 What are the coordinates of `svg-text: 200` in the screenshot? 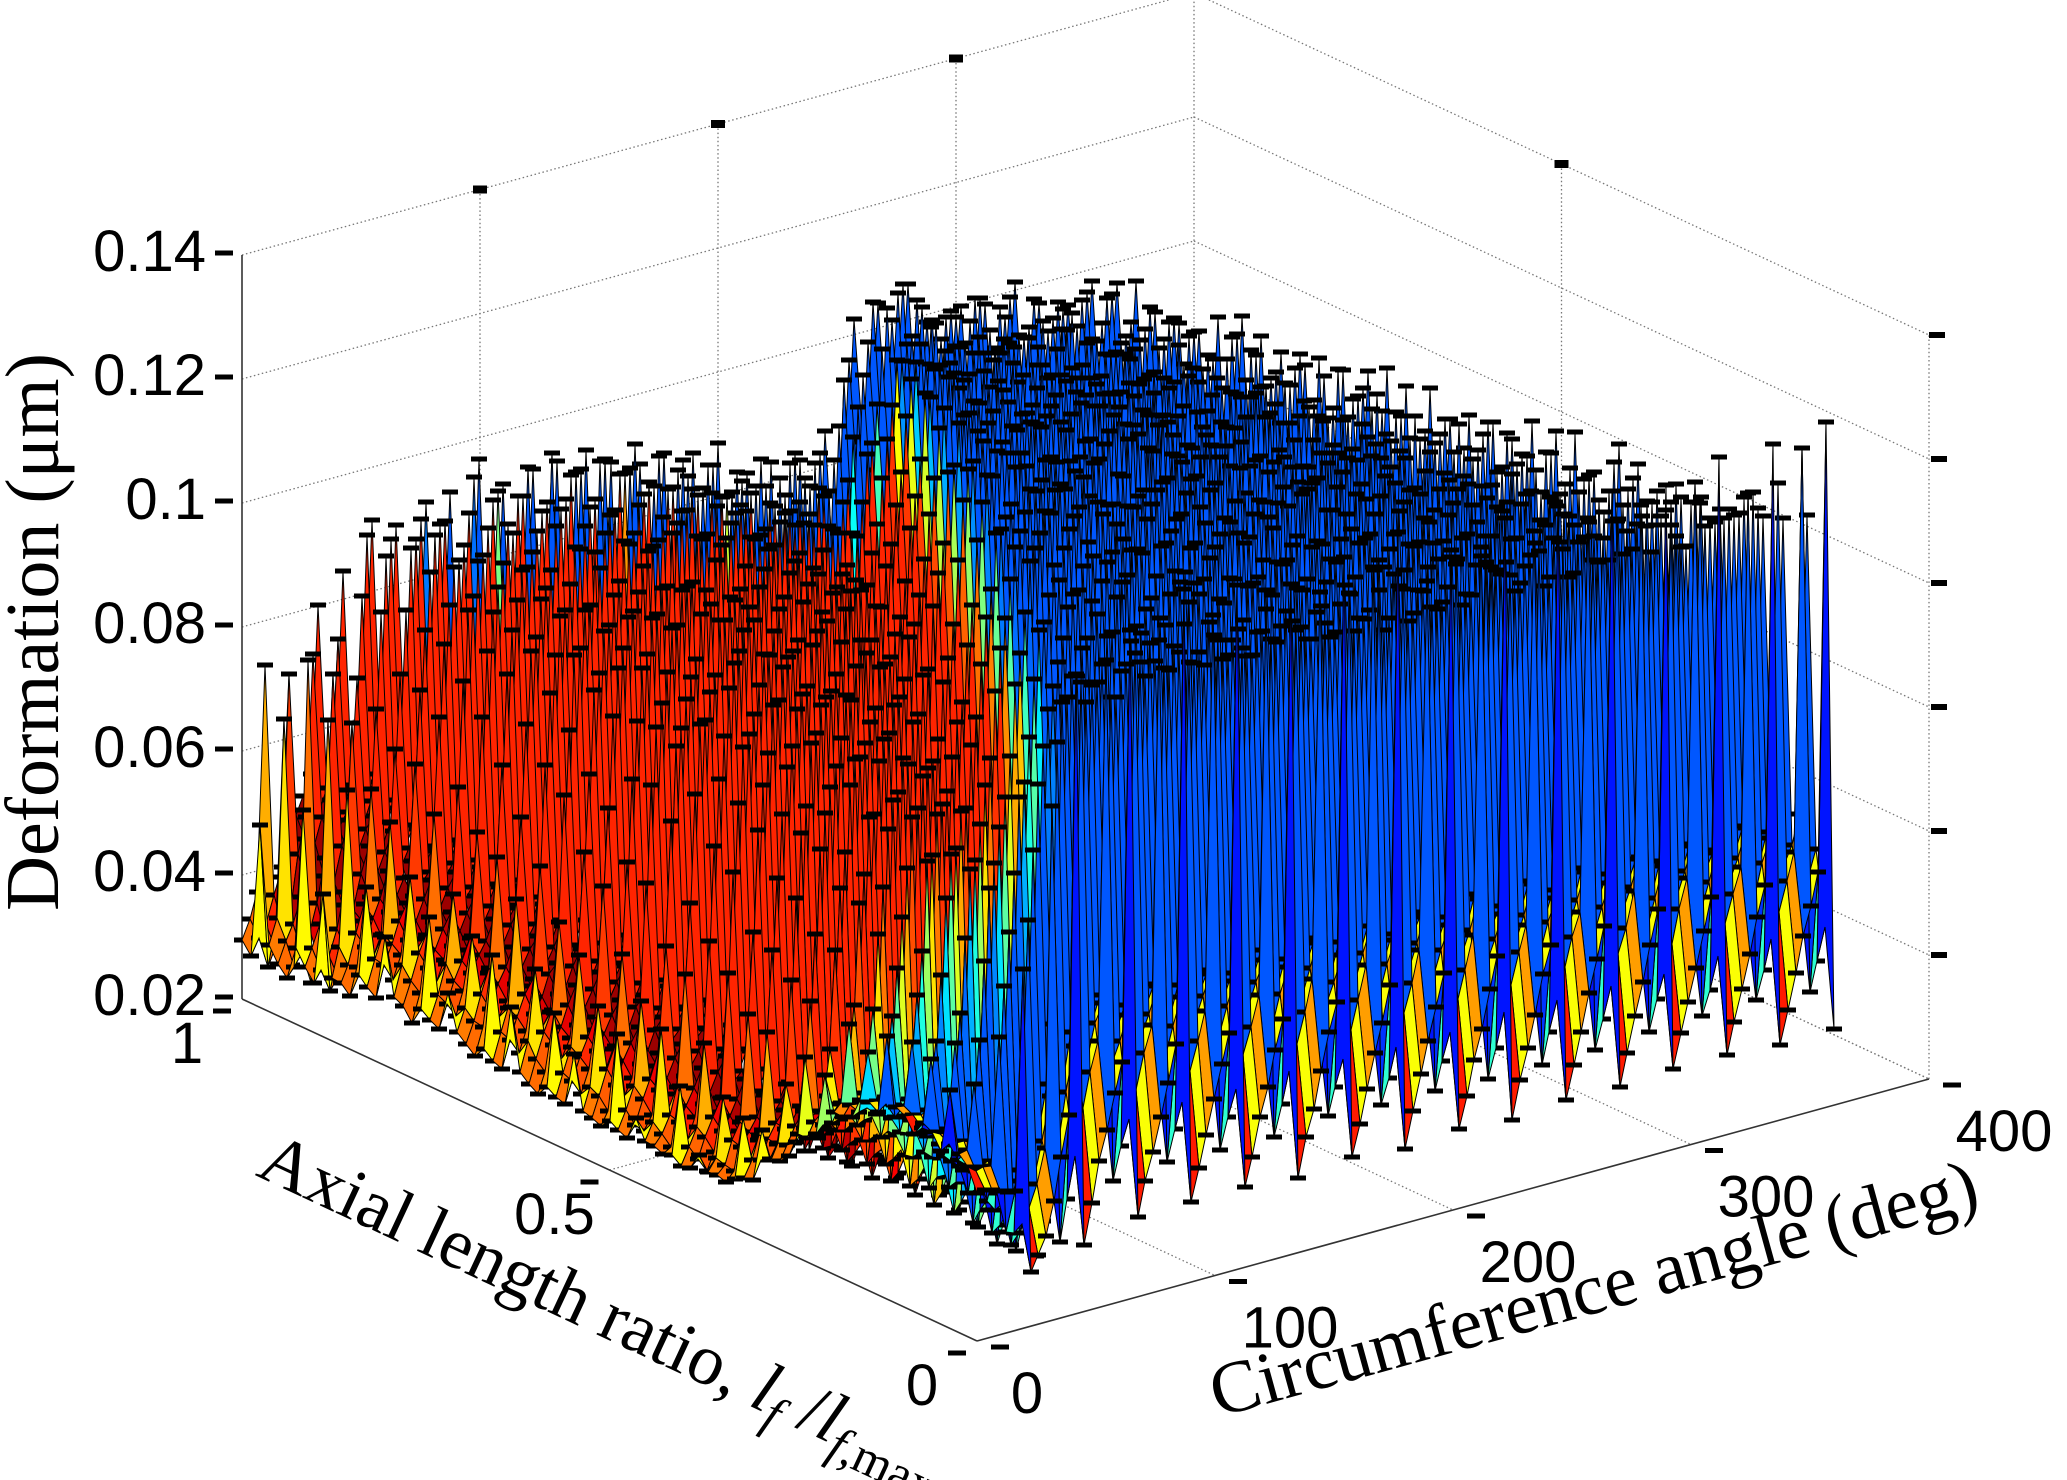 It's located at (1528, 1262).